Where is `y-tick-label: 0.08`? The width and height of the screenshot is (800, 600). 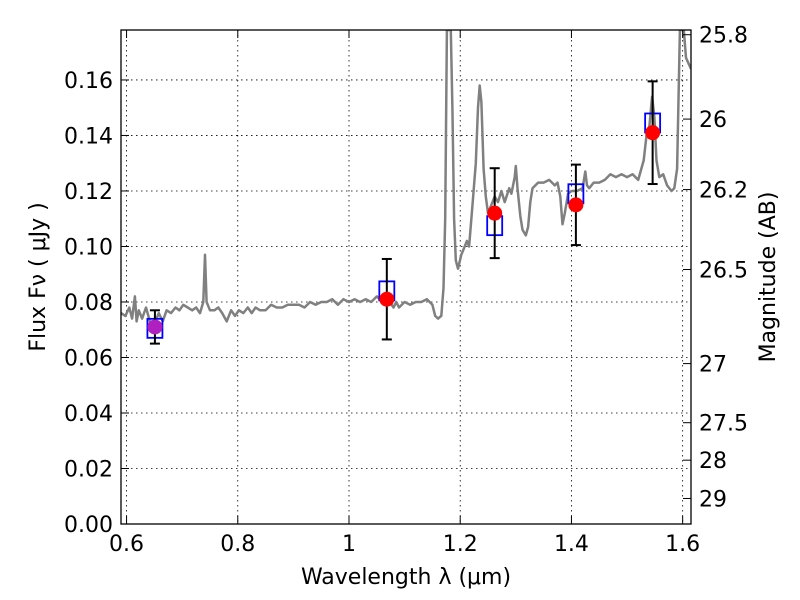
y-tick-label: 0.08 is located at coordinates (88, 303).